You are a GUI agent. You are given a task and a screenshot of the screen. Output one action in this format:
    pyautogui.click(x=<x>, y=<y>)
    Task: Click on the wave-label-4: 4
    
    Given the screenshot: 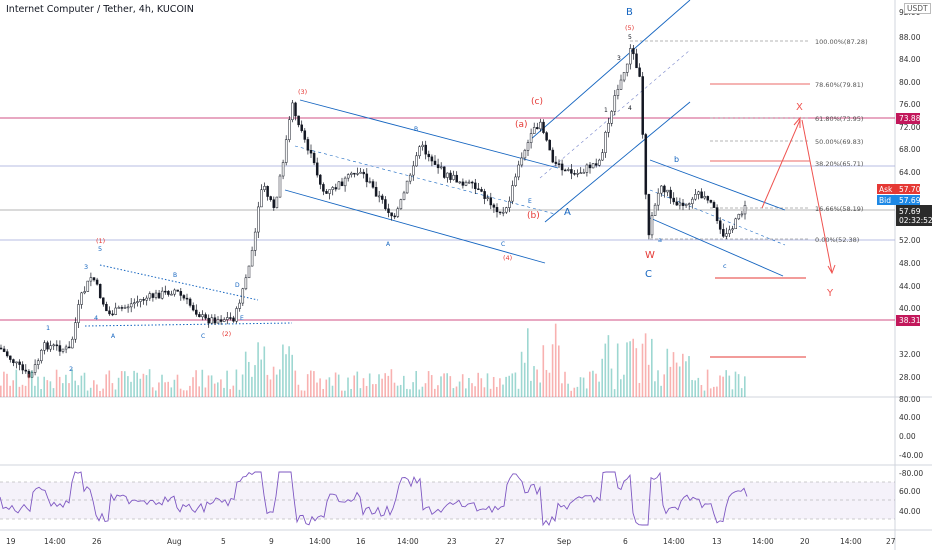 What is the action you would take?
    pyautogui.click(x=96, y=318)
    